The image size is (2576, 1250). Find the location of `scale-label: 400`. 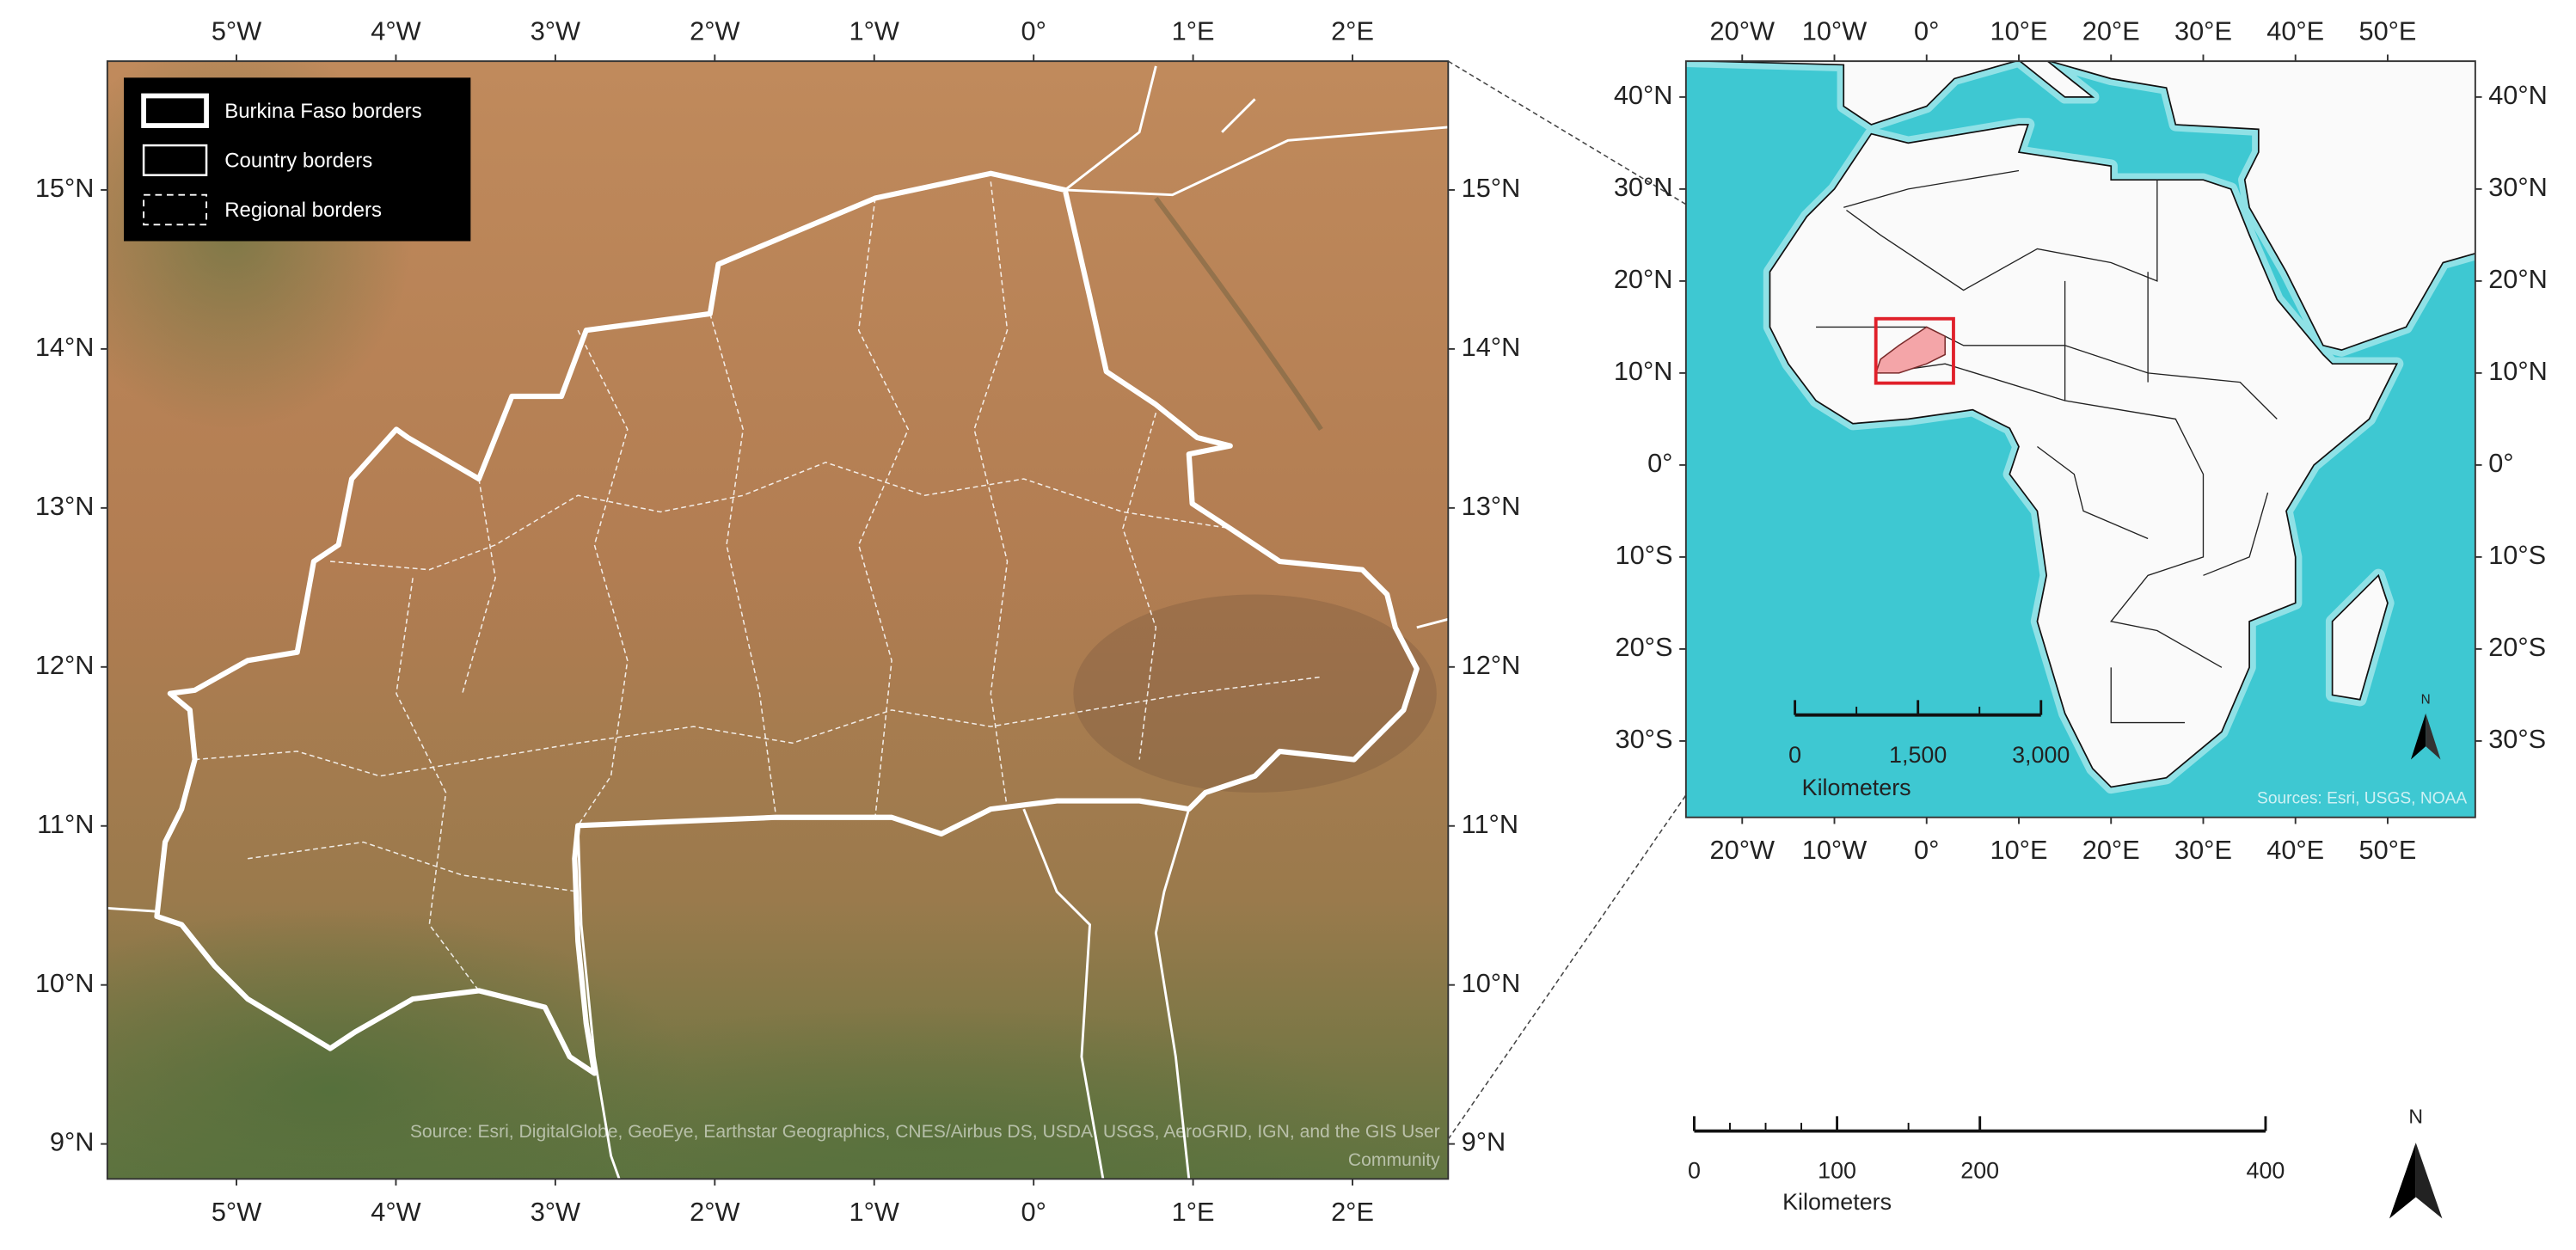

scale-label: 400 is located at coordinates (2266, 1171).